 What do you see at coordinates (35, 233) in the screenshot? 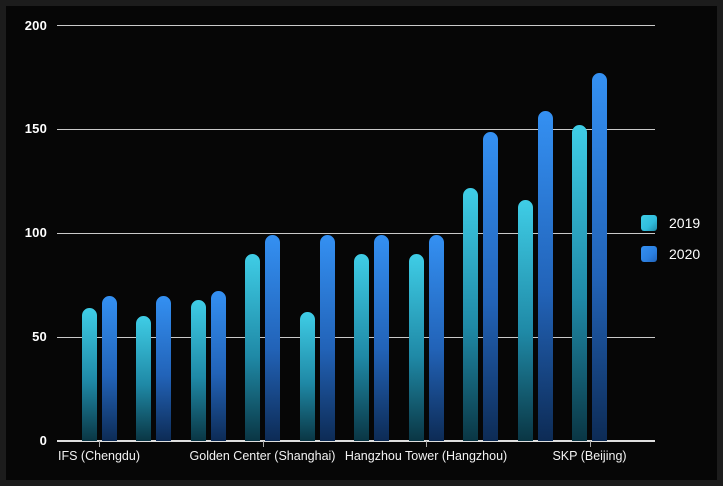
I see `y-tick-label-100: 100` at bounding box center [35, 233].